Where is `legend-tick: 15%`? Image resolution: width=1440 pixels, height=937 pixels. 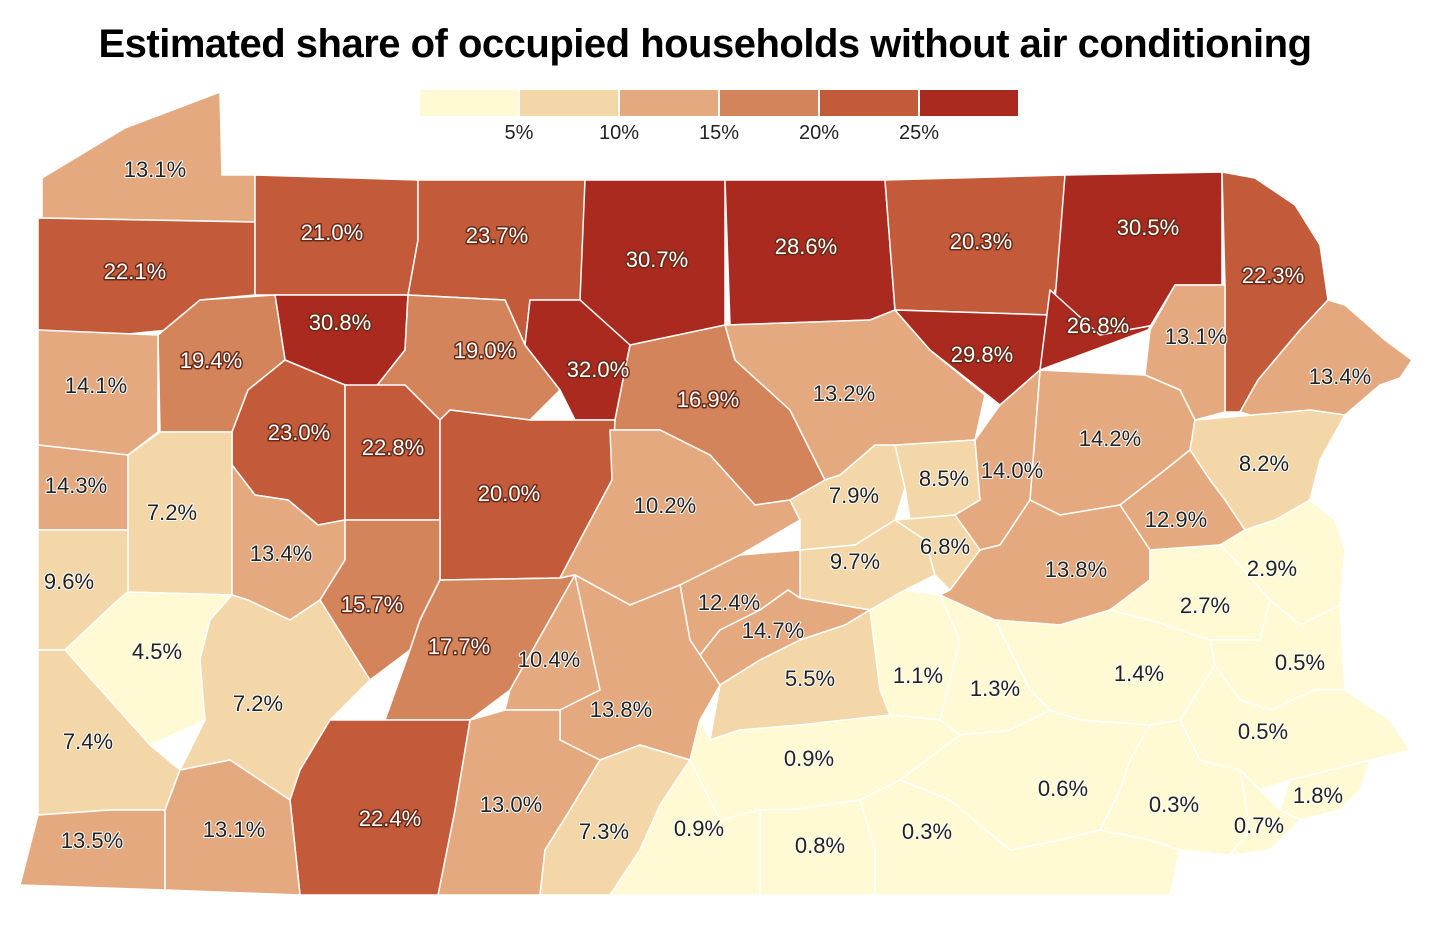
legend-tick: 15% is located at coordinates (719, 133).